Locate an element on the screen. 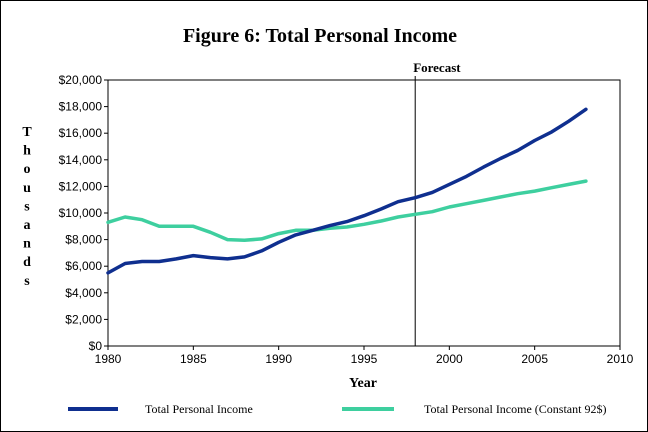 The height and width of the screenshot is (432, 648). y-tick-label: $0 is located at coordinates (96, 346).